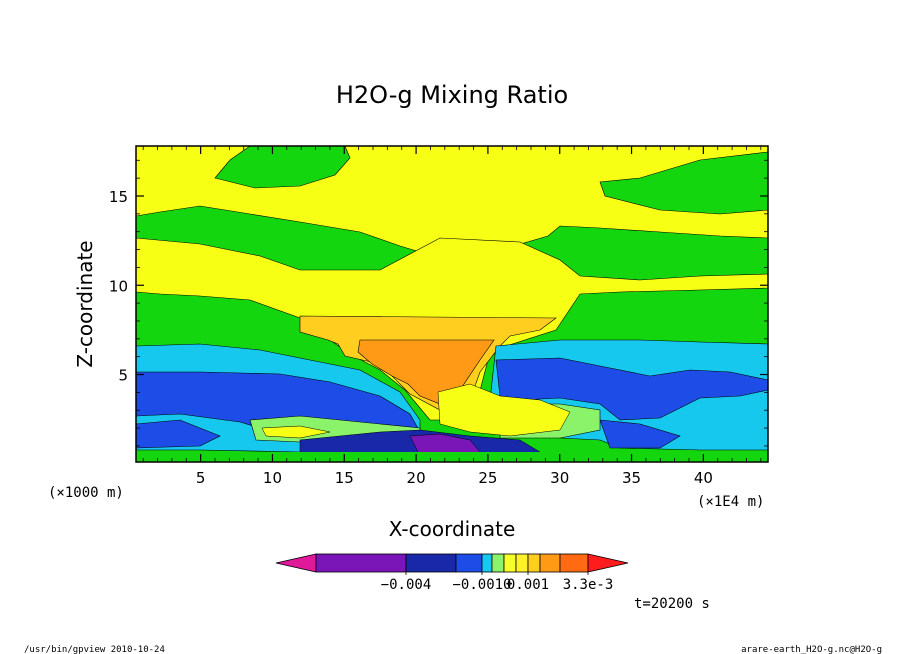 The image size is (904, 654). What do you see at coordinates (118, 197) in the screenshot?
I see `y-tick-label: 15` at bounding box center [118, 197].